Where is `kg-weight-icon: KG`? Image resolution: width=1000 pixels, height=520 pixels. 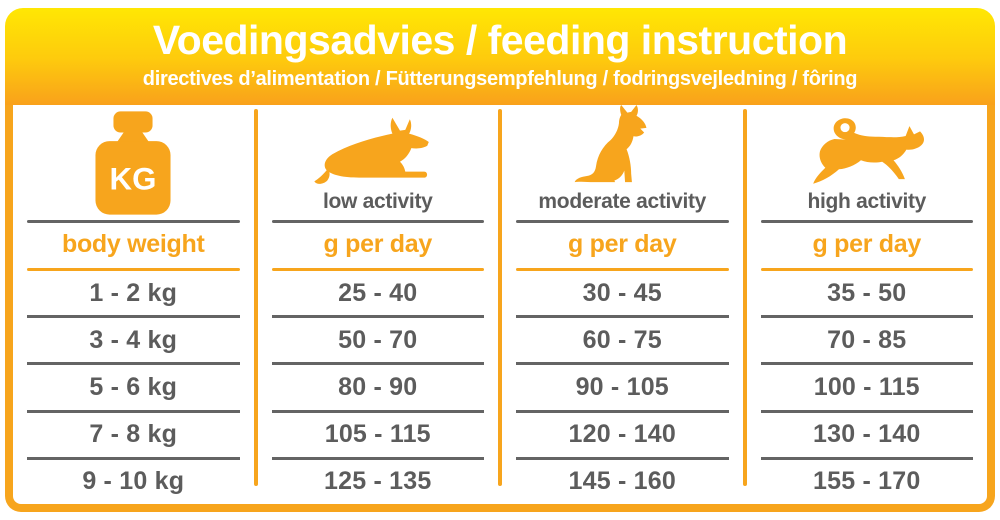 kg-weight-icon: KG is located at coordinates (133, 163).